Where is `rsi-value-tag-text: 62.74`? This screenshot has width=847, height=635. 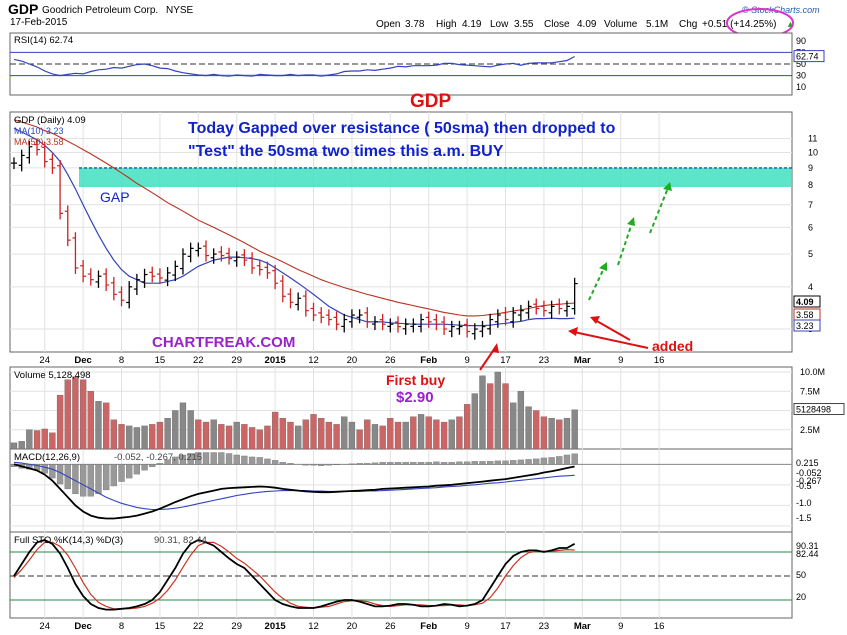 rsi-value-tag-text: 62.74 is located at coordinates (807, 57).